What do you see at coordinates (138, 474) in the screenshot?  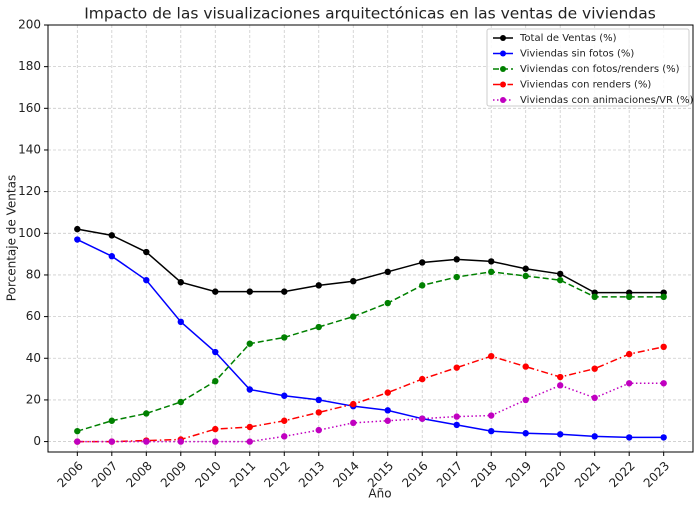 I see `x-tick-label: 2008` at bounding box center [138, 474].